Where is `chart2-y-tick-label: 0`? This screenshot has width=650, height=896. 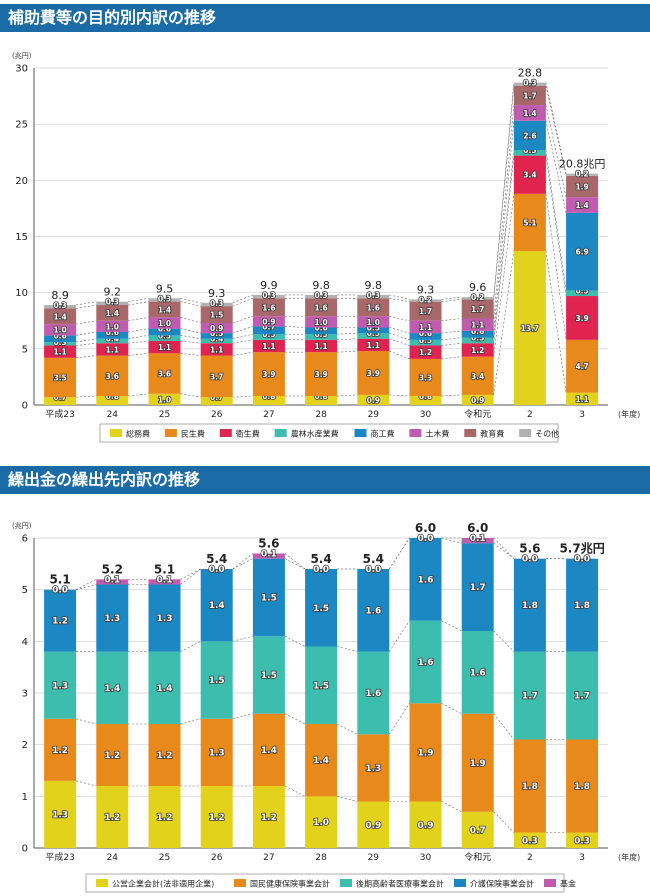 chart2-y-tick-label: 0 is located at coordinates (25, 849).